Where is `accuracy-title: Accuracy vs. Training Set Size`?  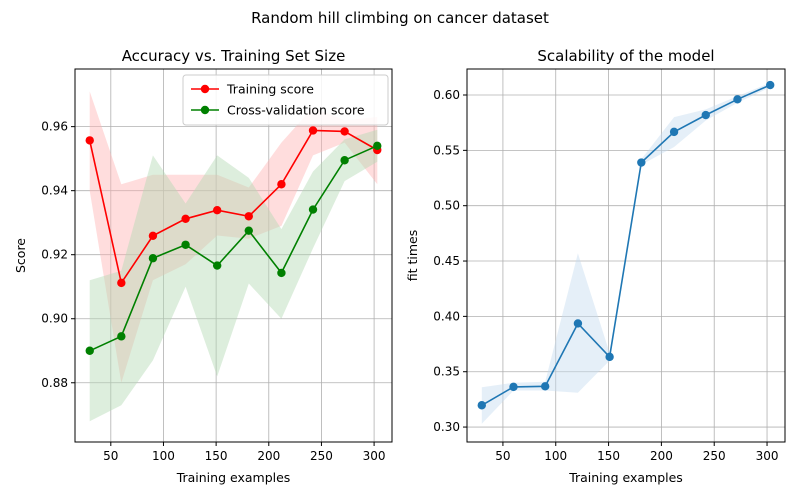 accuracy-title: Accuracy vs. Training Set Size is located at coordinates (234, 56).